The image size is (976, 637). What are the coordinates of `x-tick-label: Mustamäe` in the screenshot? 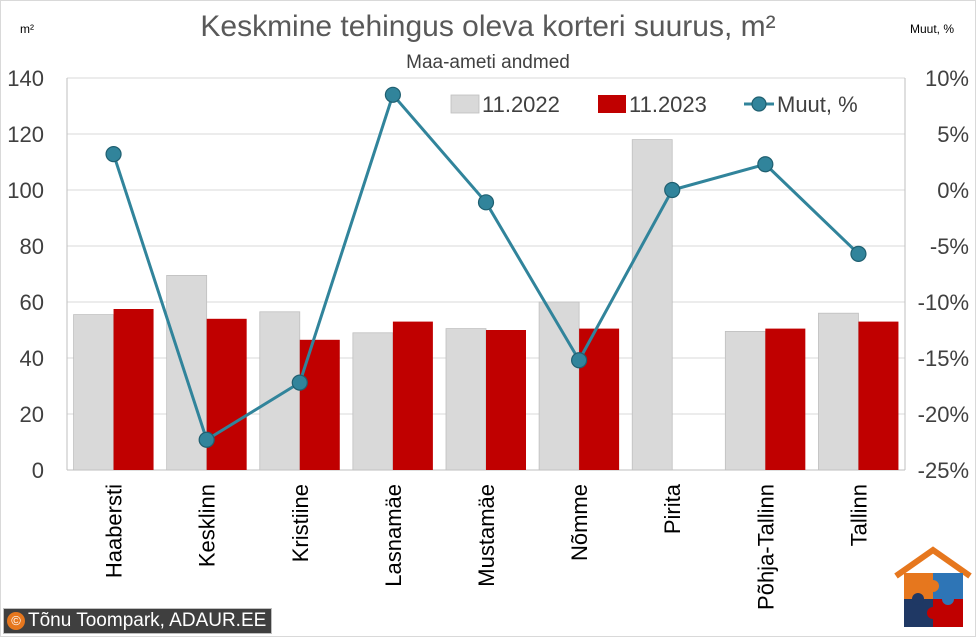 It's located at (486, 535).